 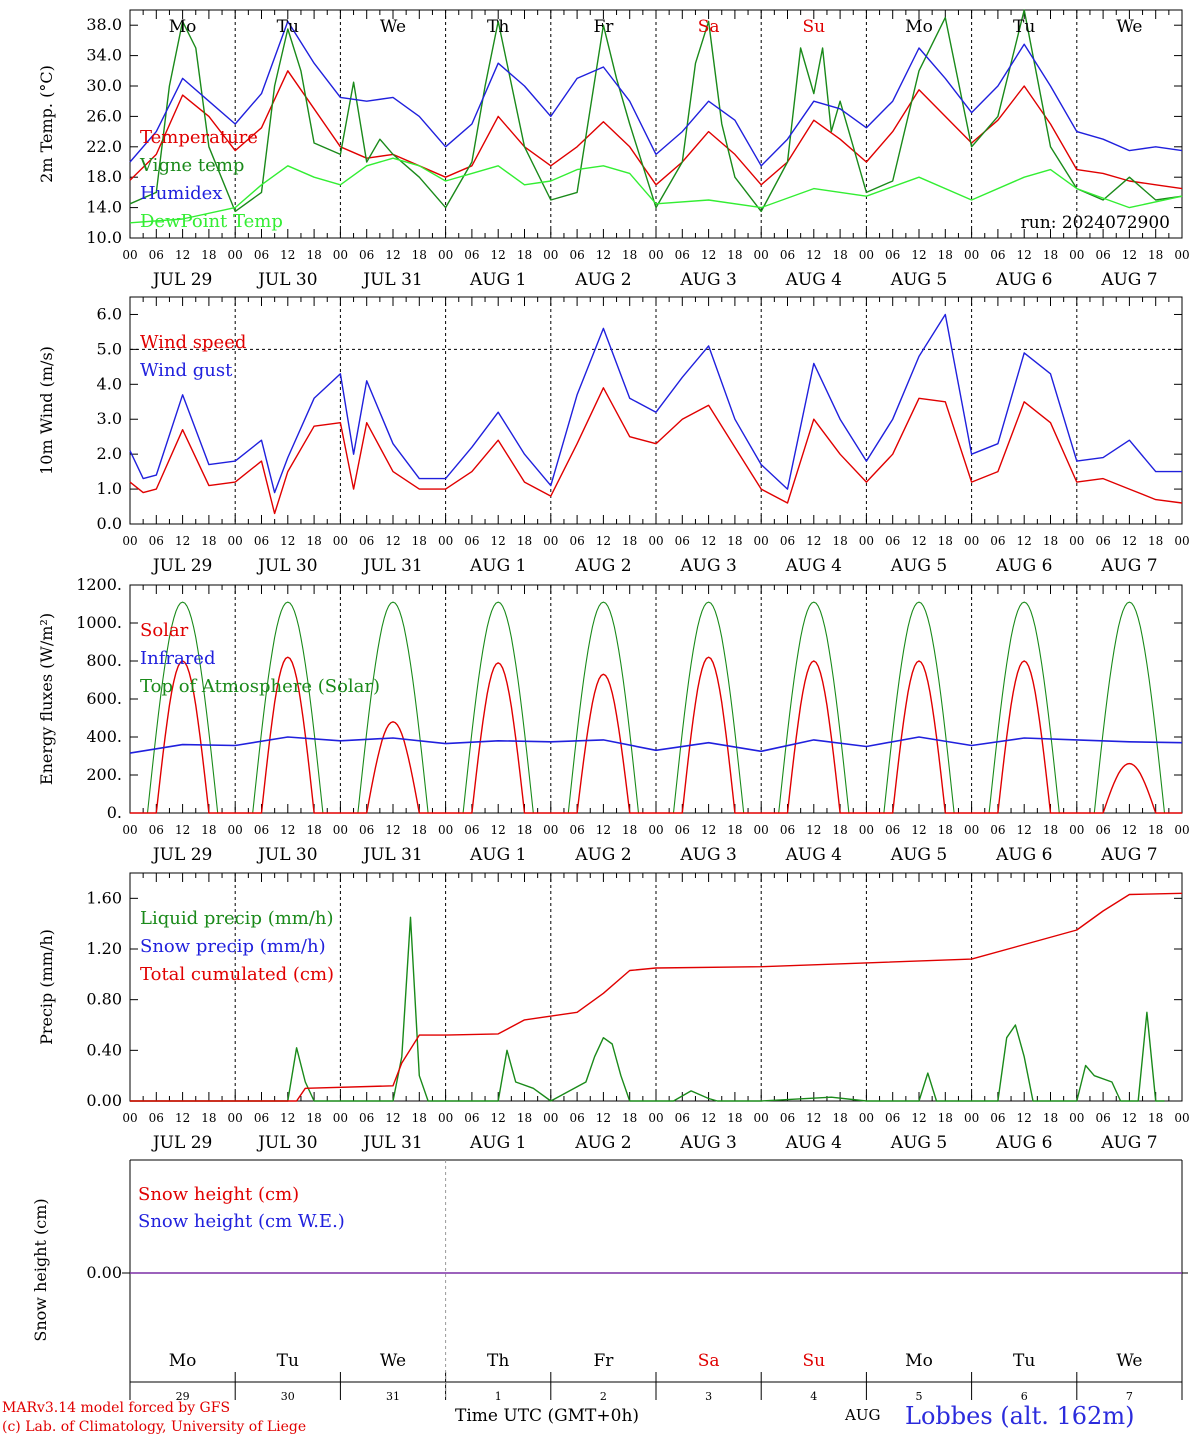 What do you see at coordinates (218, 1194) in the screenshot?
I see `snow-legend-0: Snow height (cm)` at bounding box center [218, 1194].